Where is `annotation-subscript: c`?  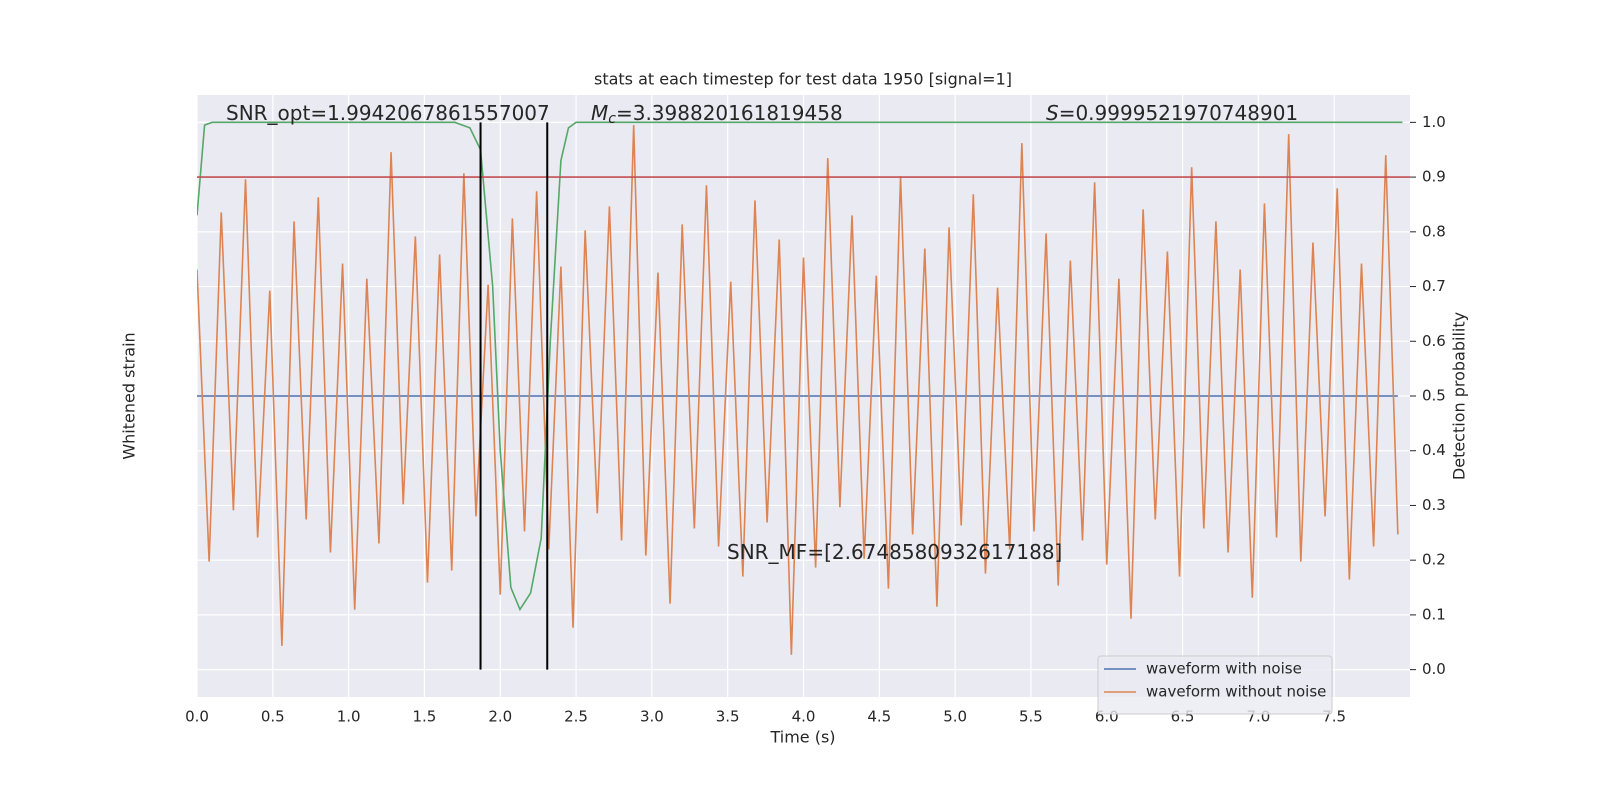 annotation-subscript: c is located at coordinates (612, 119).